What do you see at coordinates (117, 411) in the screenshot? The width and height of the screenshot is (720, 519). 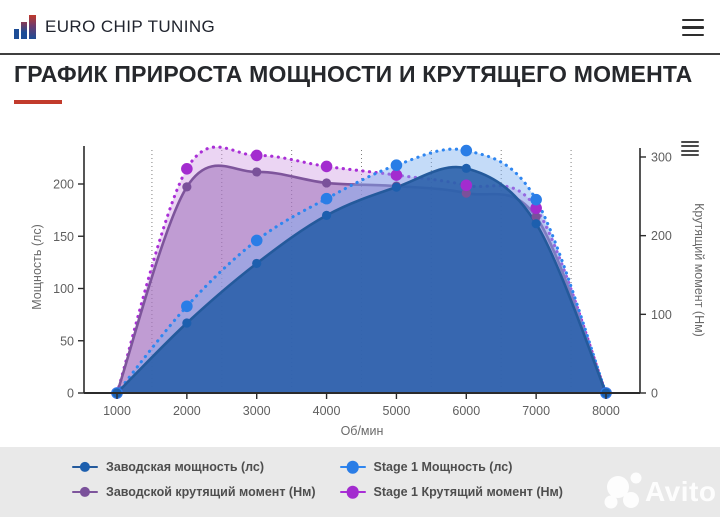 I see `x-tick-label: 1000` at bounding box center [117, 411].